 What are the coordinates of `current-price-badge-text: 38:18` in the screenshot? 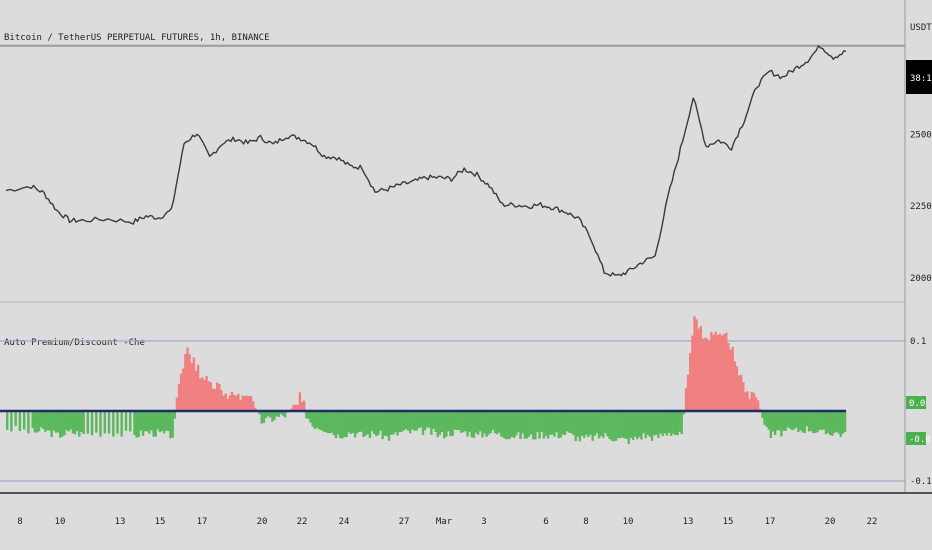 It's located at (921, 79).